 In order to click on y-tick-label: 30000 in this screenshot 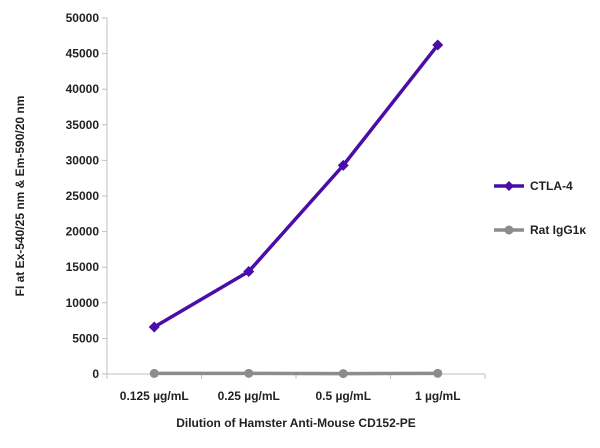, I will do `click(83, 160)`.